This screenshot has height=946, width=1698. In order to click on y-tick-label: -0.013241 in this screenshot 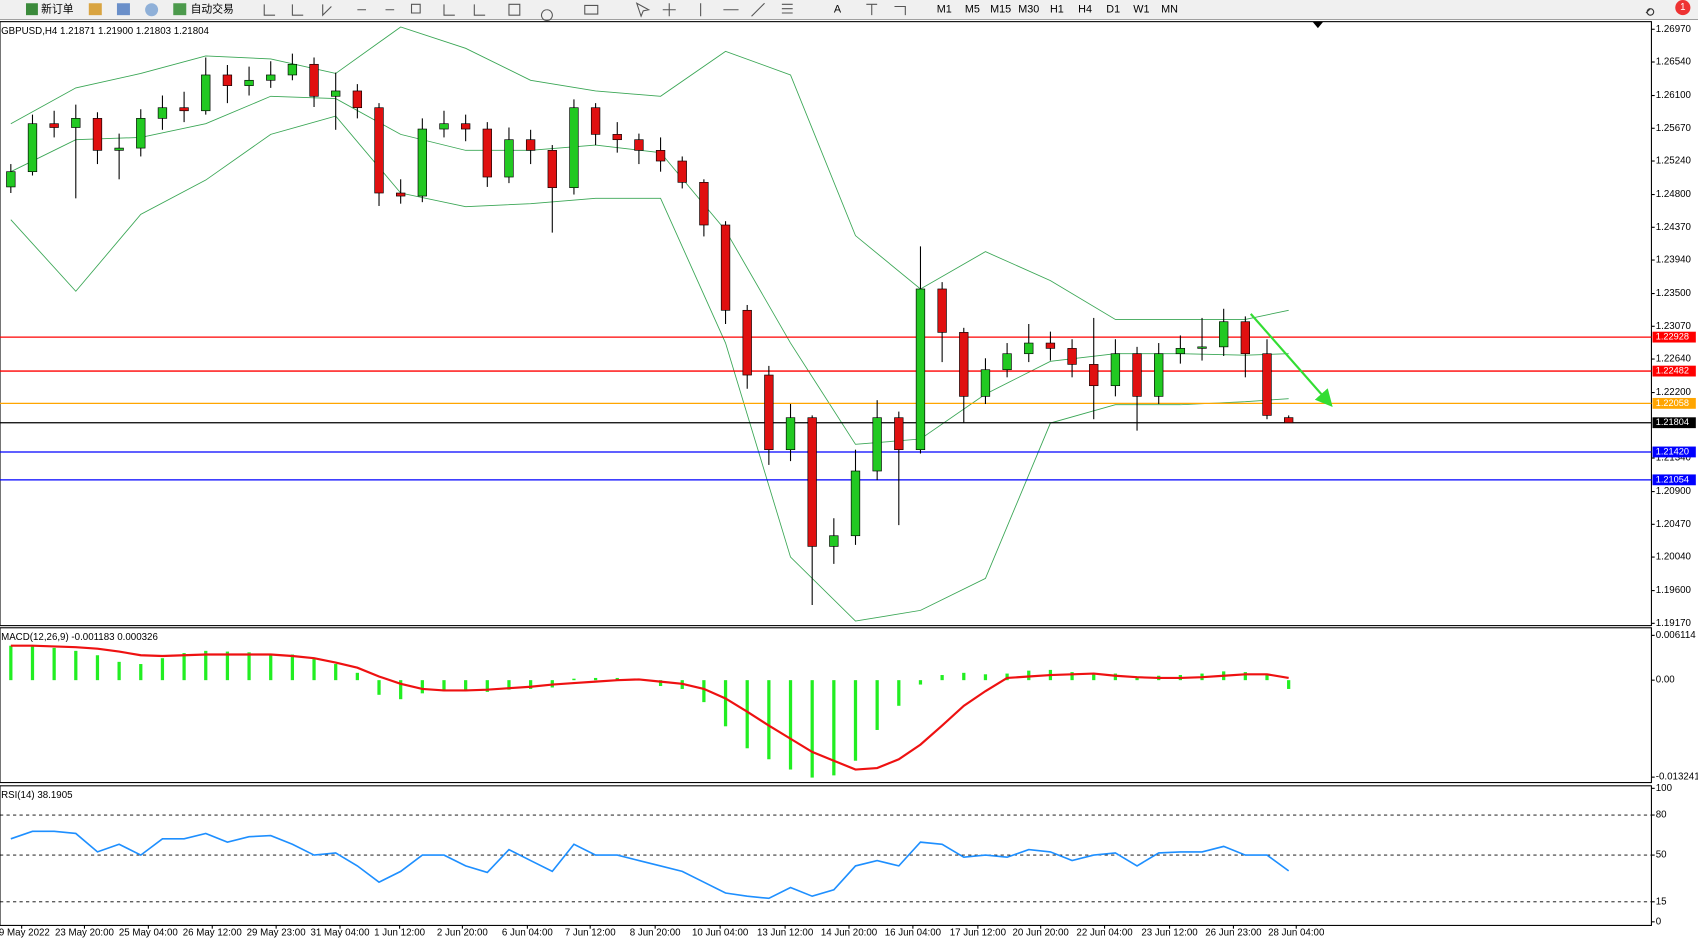, I will do `click(1677, 777)`.